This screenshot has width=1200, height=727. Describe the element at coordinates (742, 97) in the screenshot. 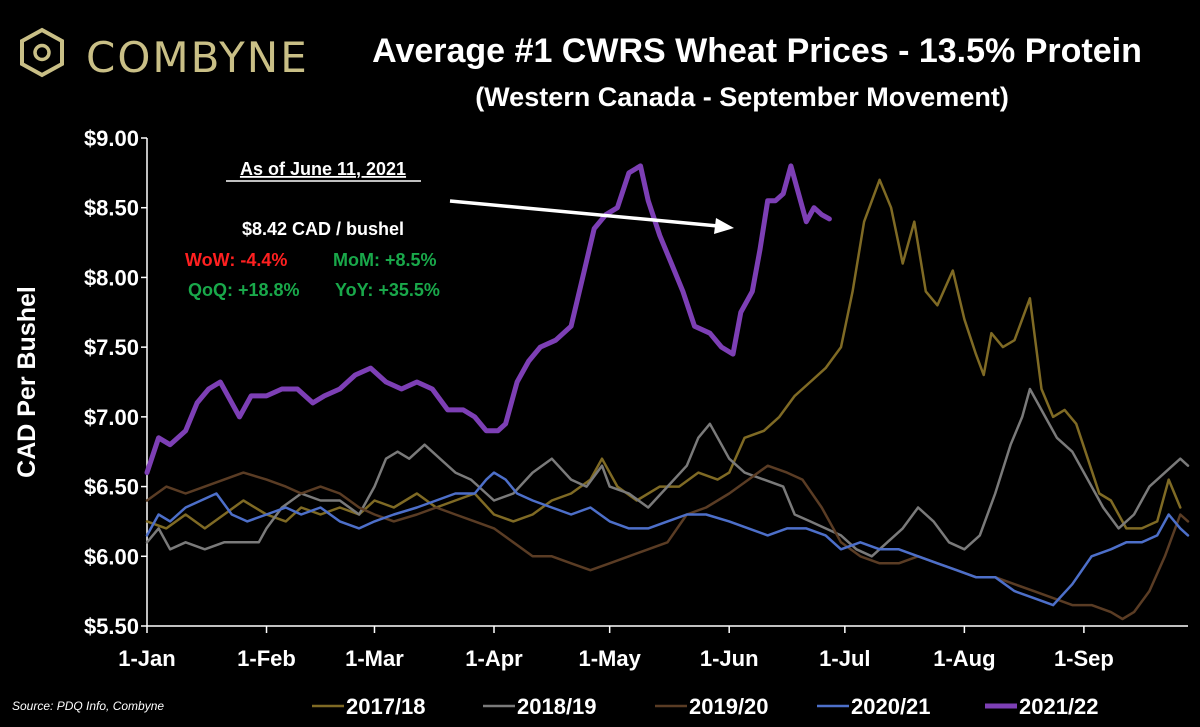

I see `chart-subtitle: (Western Canada - September Movement)` at that location.